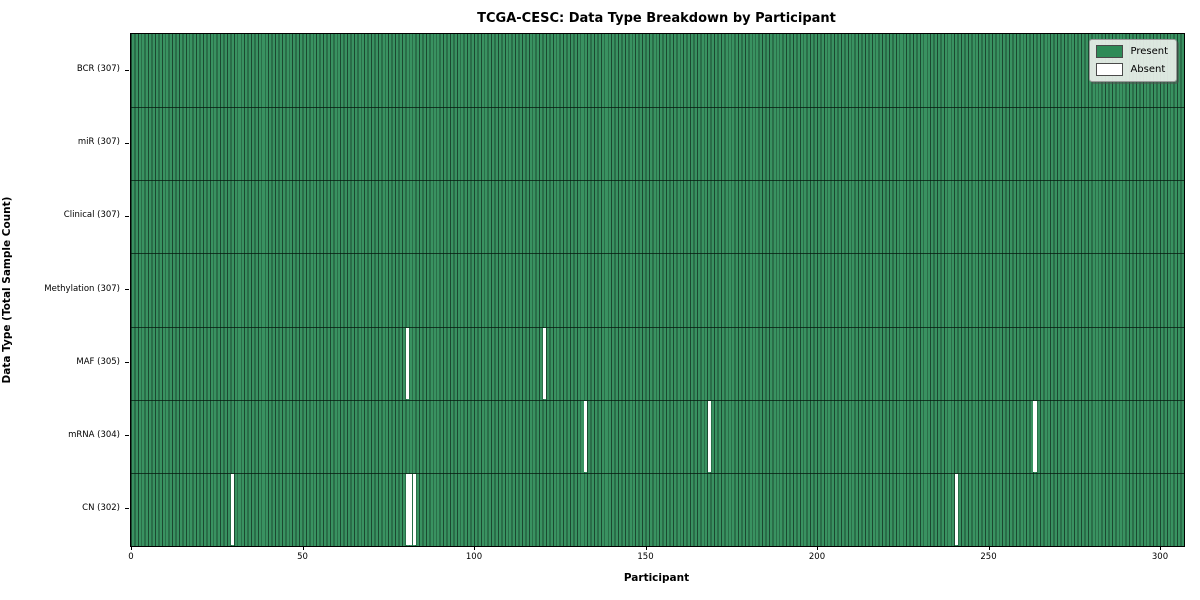 The image size is (1200, 600). Describe the element at coordinates (82, 288) in the screenshot. I see `y-tick-label: Methylation (307)` at that location.